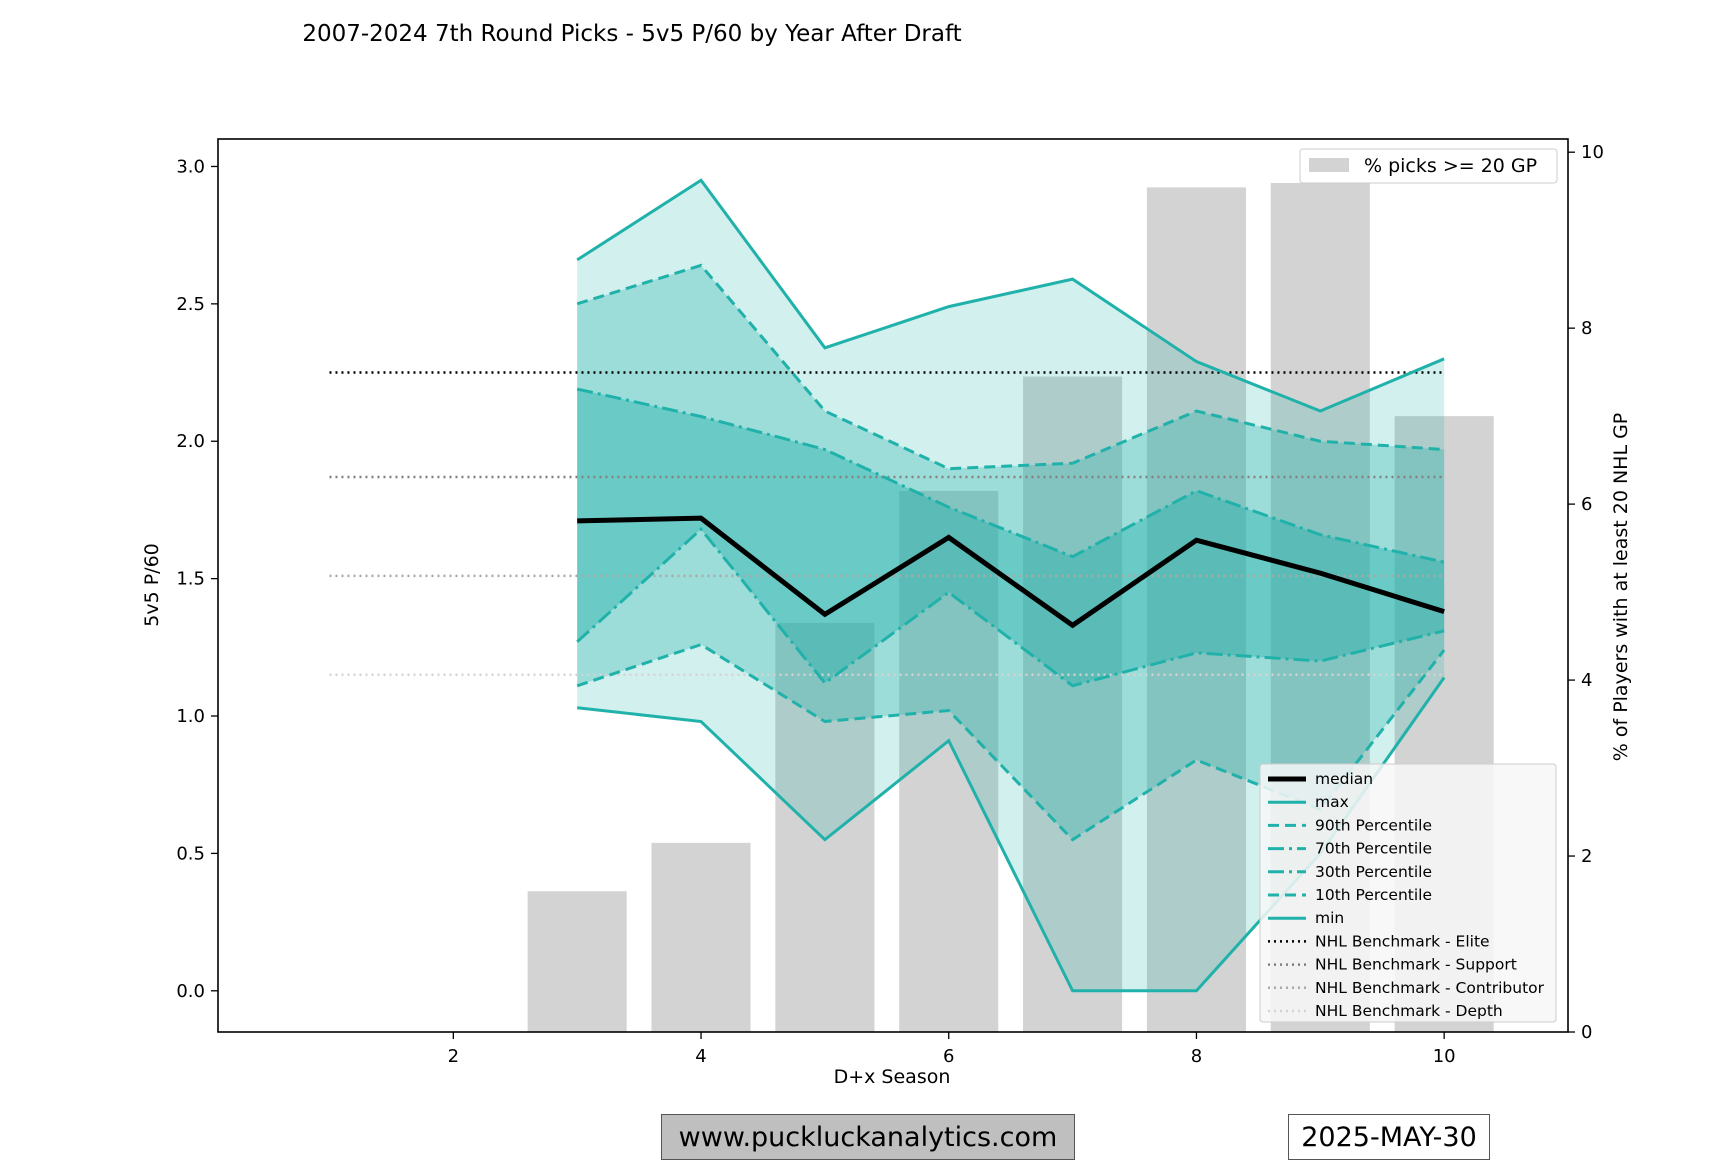 The width and height of the screenshot is (1728, 1160). I want to click on legend-label: NHL Benchmark - Depth, so click(1409, 1011).